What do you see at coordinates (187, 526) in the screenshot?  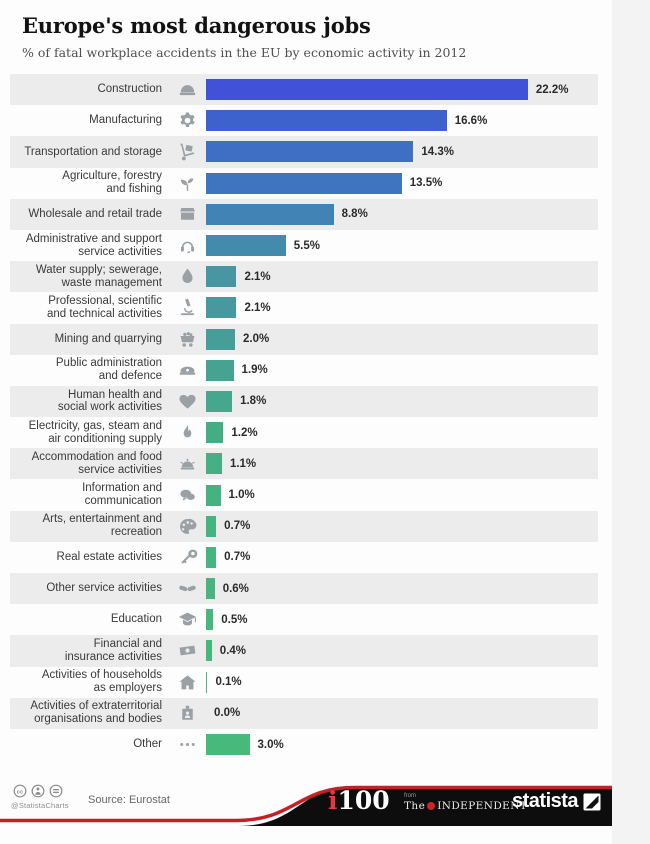 I see `paint-palette-icon` at bounding box center [187, 526].